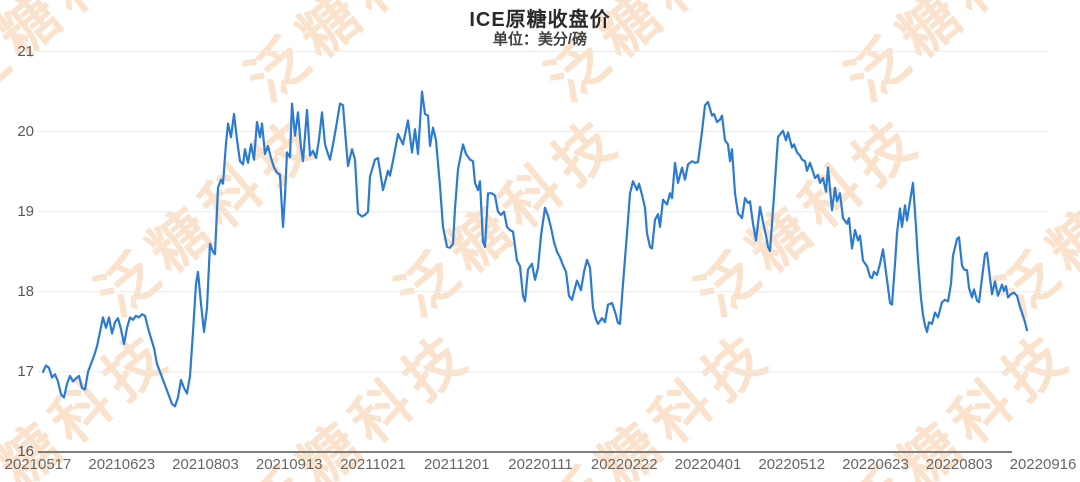 This screenshot has height=482, width=1080. What do you see at coordinates (205, 464) in the screenshot?
I see `x-axis-tick-20210803: 20210803` at bounding box center [205, 464].